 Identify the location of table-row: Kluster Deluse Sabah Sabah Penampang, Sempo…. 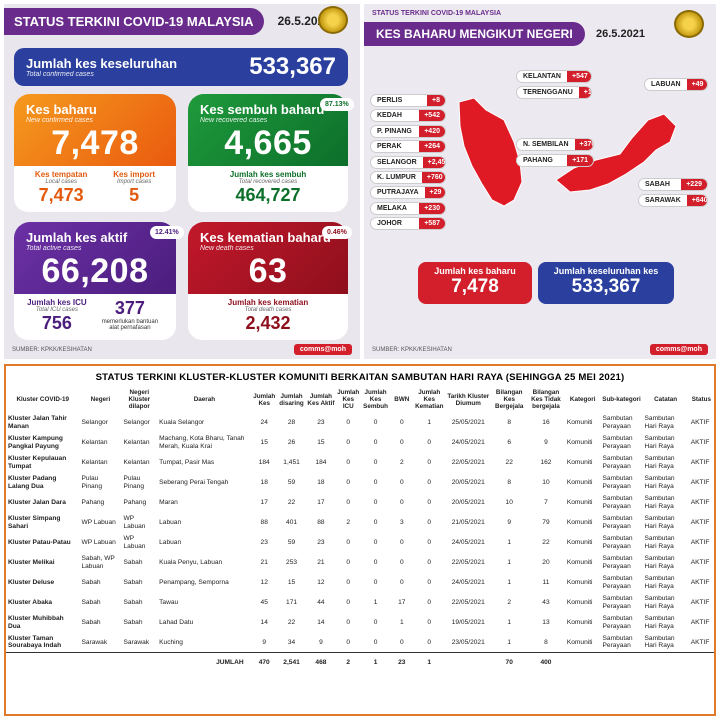
(360, 583).